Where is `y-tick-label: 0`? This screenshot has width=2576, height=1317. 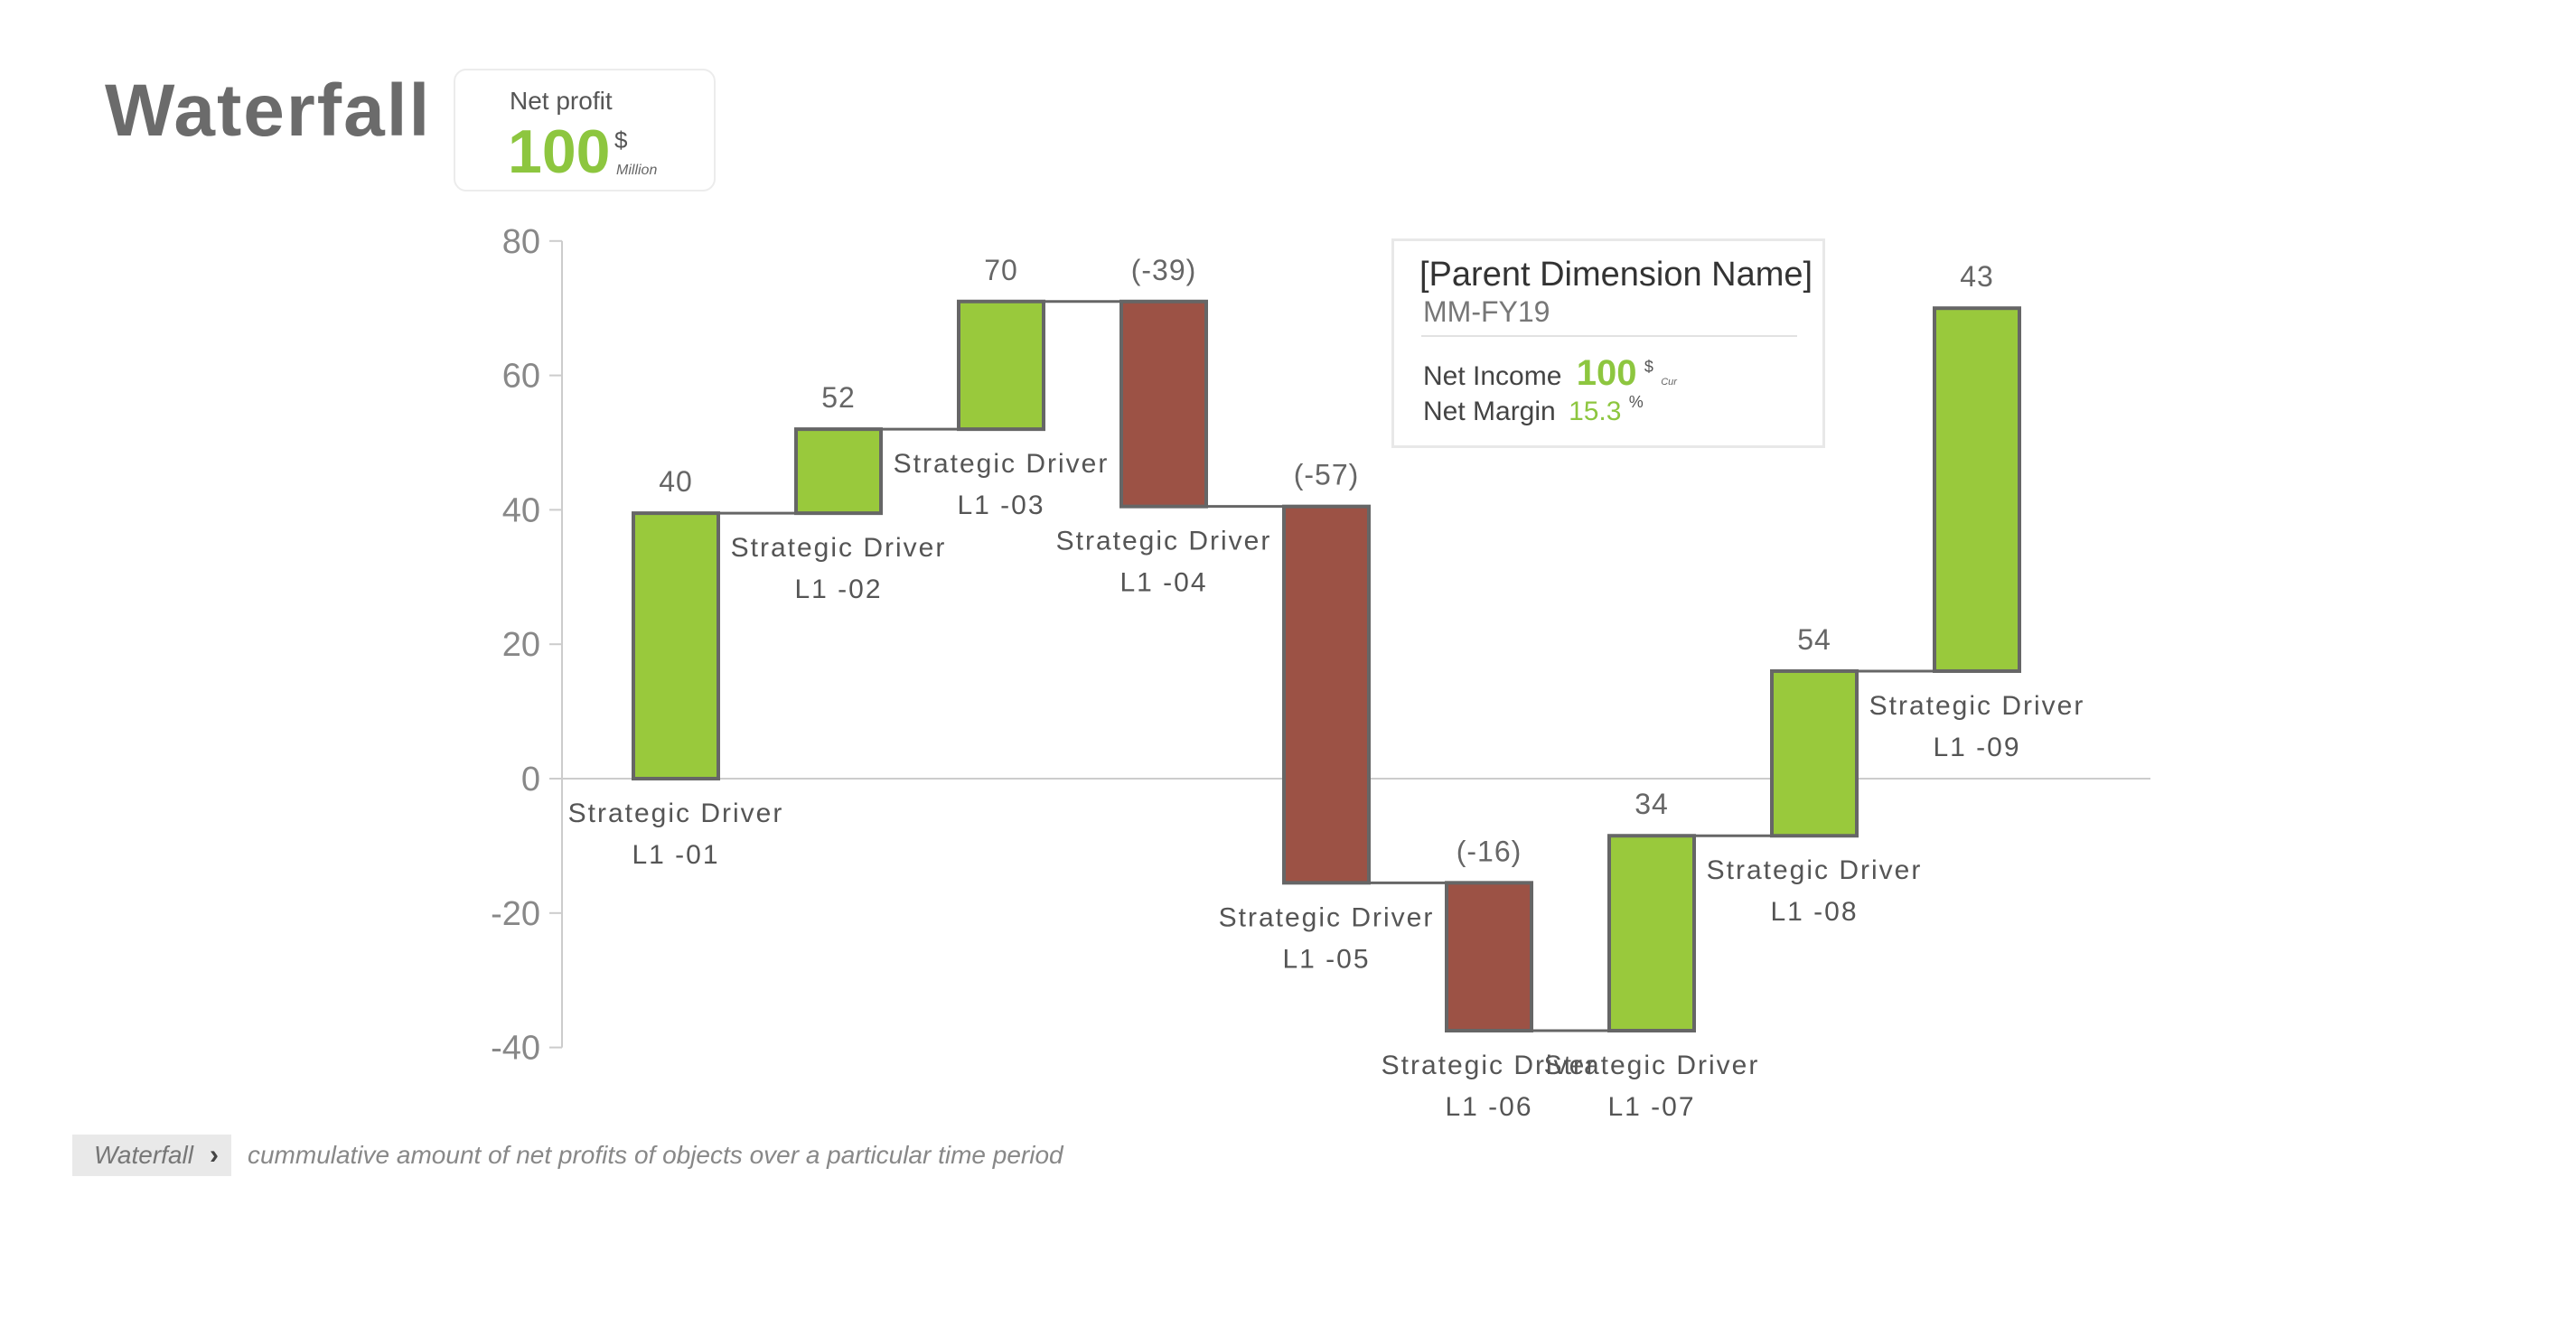 y-tick-label: 0 is located at coordinates (530, 780).